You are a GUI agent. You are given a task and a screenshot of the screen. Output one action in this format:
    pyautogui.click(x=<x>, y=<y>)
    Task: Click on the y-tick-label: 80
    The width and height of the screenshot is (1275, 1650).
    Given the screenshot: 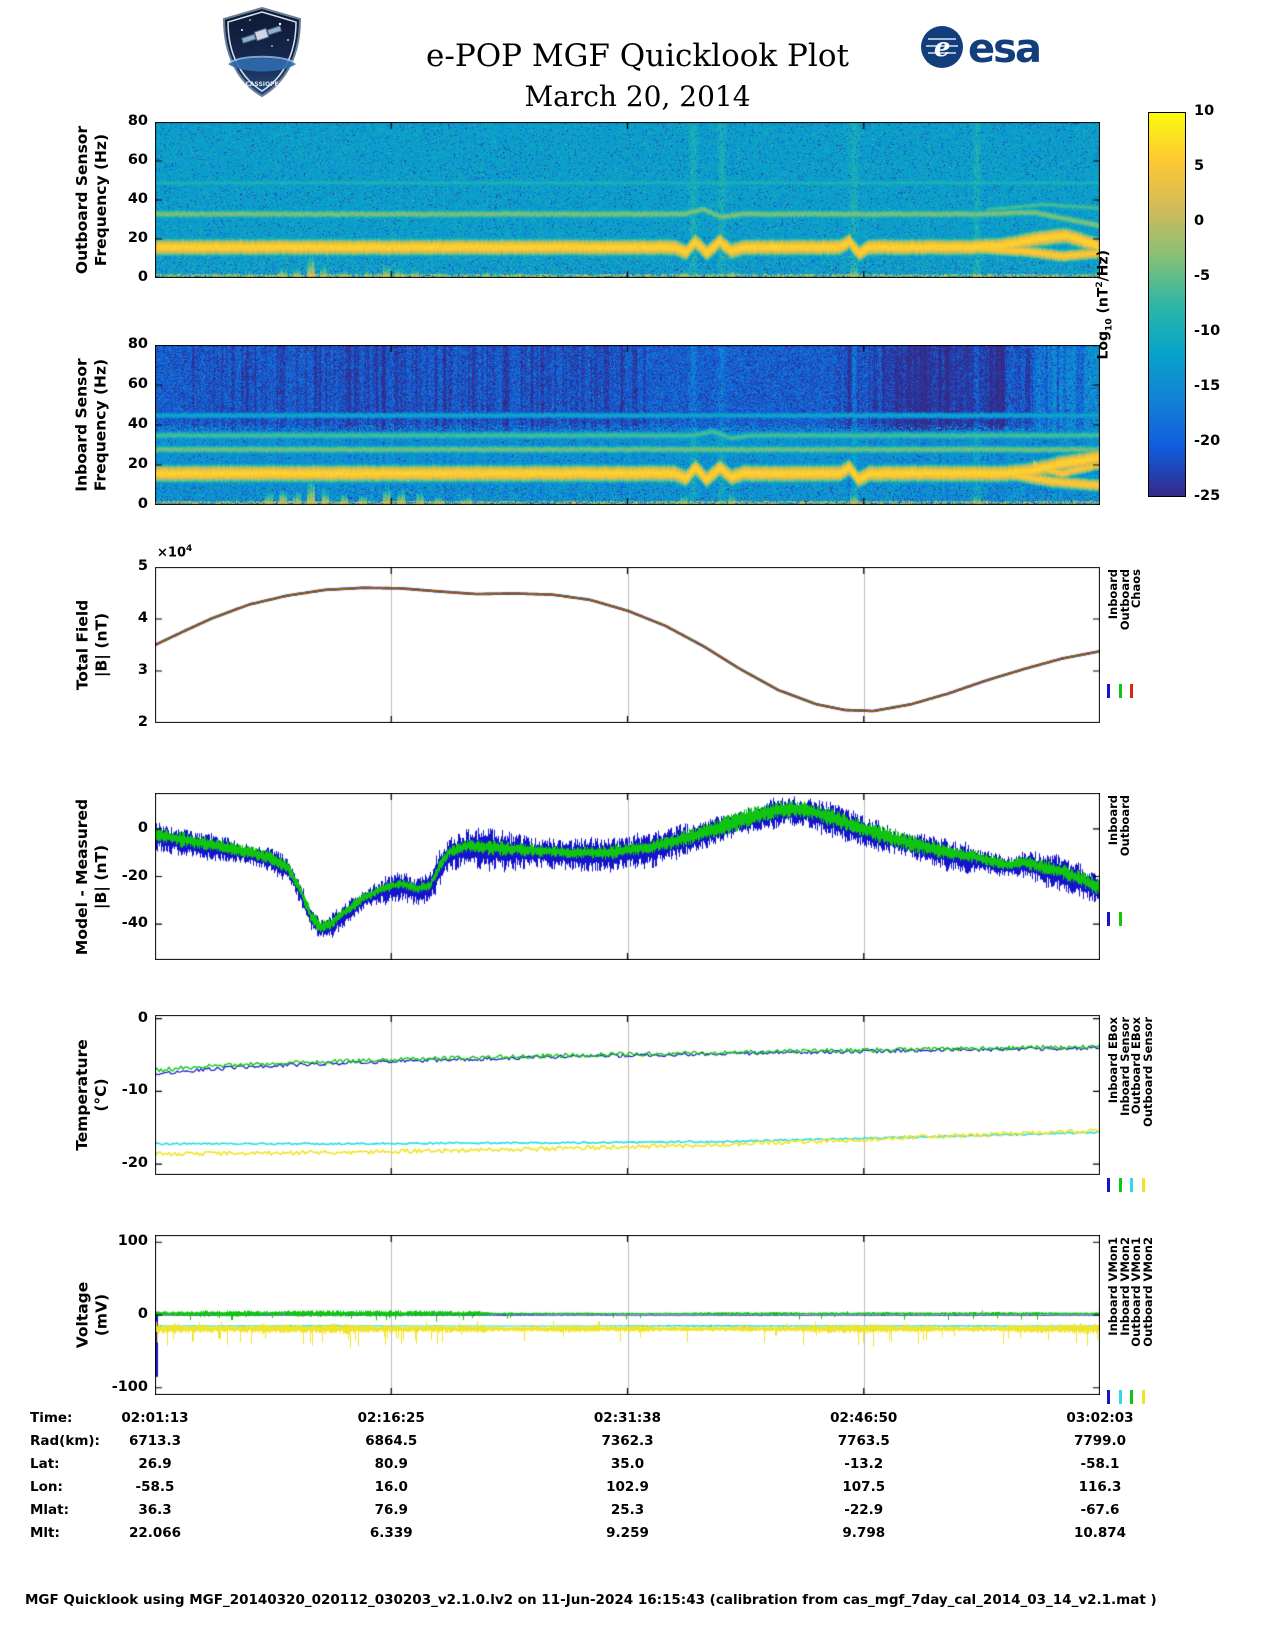 What is the action you would take?
    pyautogui.click(x=137, y=344)
    